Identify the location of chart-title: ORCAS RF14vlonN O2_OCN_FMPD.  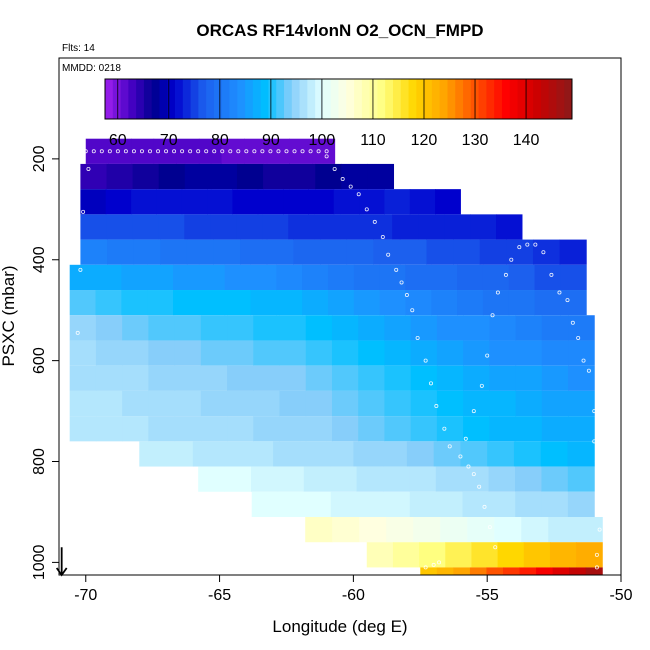
(339, 30).